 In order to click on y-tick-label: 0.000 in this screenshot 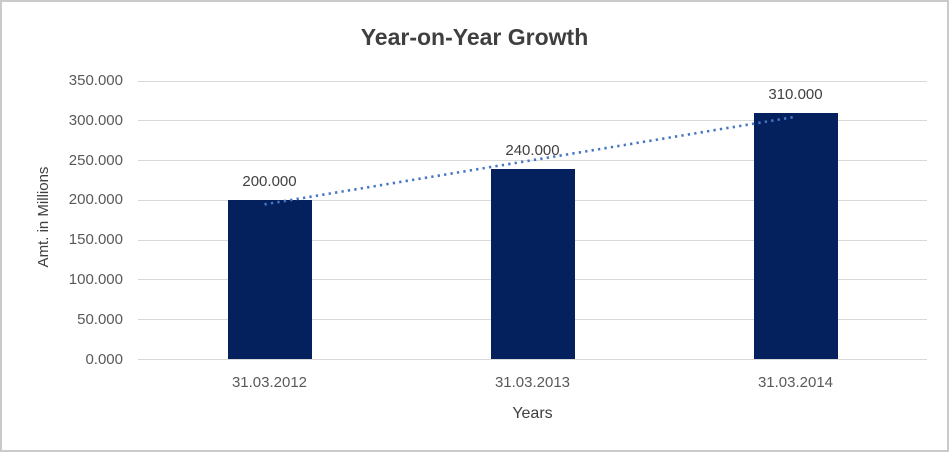, I will do `click(104, 359)`.